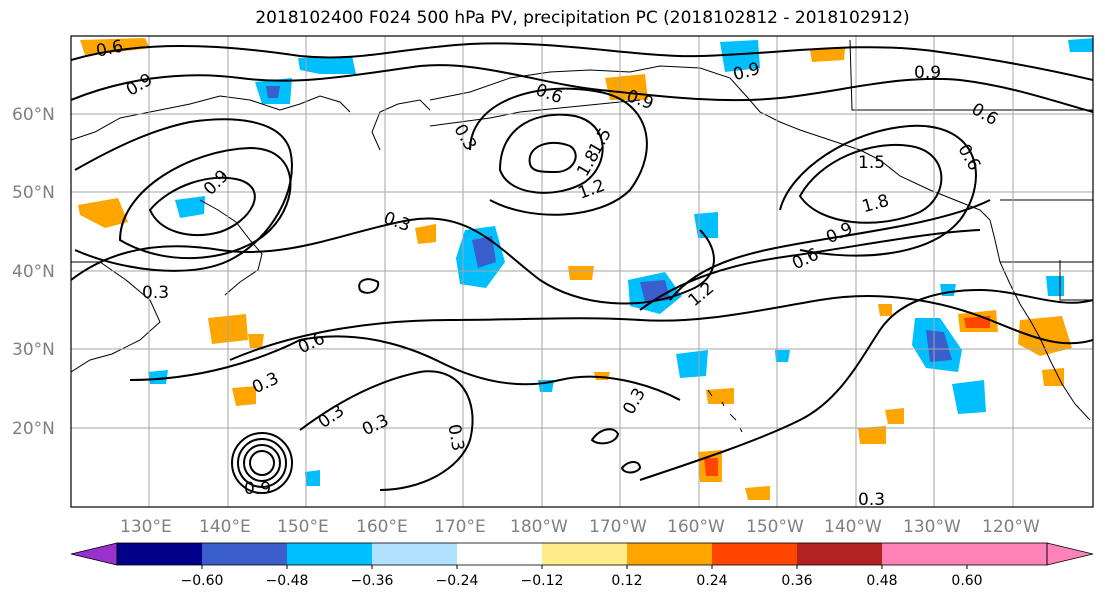 This screenshot has height=601, width=1105. I want to click on lon-label: 130°E, so click(146, 527).